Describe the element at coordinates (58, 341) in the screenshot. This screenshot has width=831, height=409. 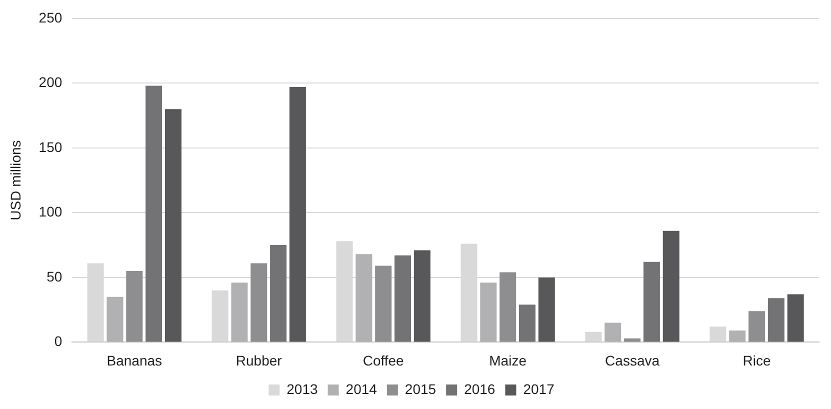
I see `y-tick-label: 0` at that location.